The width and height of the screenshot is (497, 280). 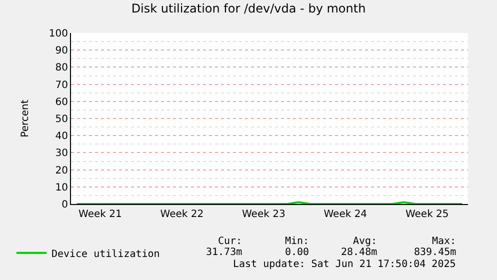 I want to click on y-tick-label: 100, so click(x=58, y=34).